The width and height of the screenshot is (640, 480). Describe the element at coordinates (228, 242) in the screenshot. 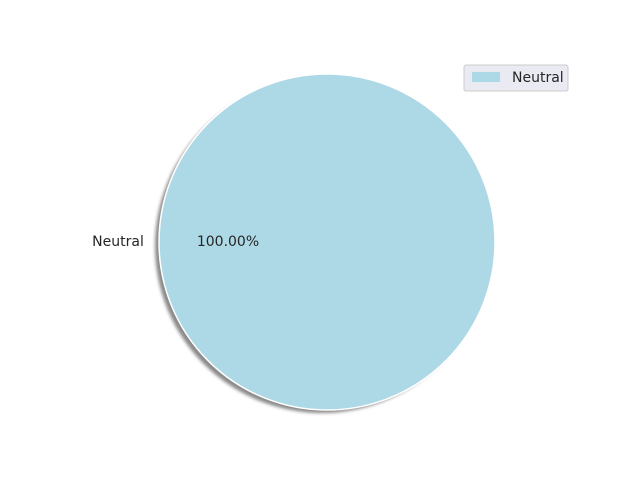

I see `slice-percent-neutral: 100.00%` at that location.